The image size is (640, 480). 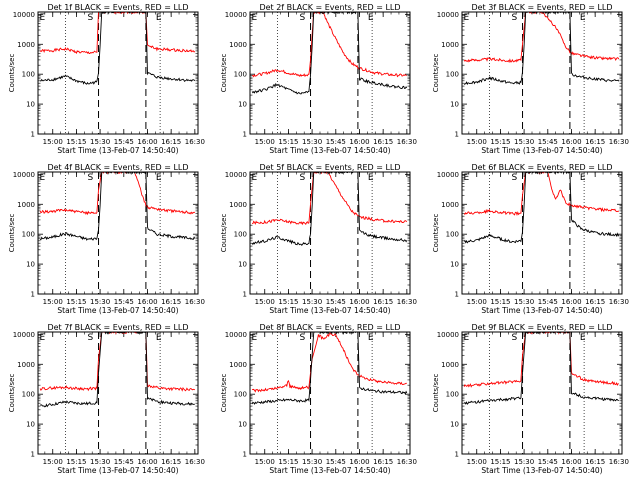 What do you see at coordinates (329, 167) in the screenshot?
I see `panel-title: Det 5f BLACK = Events, RED = LLD` at bounding box center [329, 167].